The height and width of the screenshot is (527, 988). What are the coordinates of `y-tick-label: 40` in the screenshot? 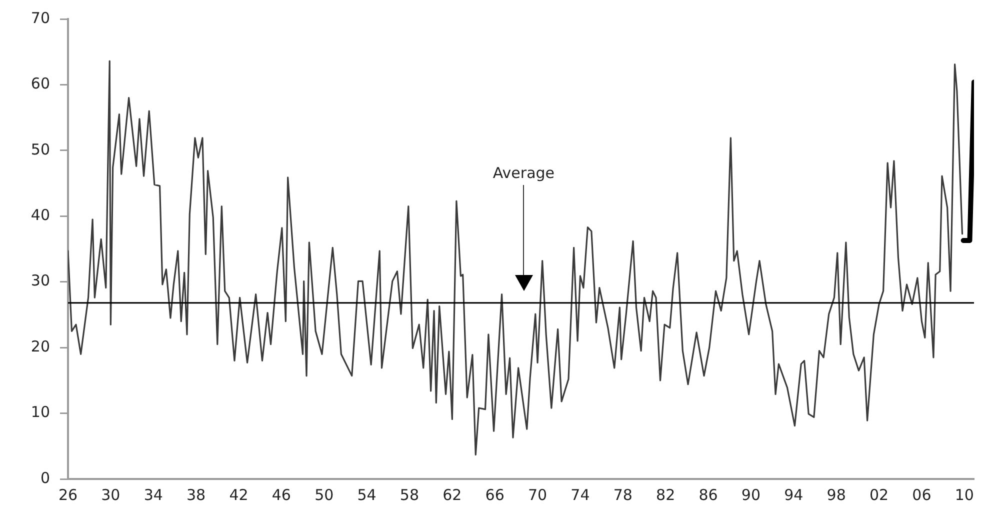 It's located at (40, 215).